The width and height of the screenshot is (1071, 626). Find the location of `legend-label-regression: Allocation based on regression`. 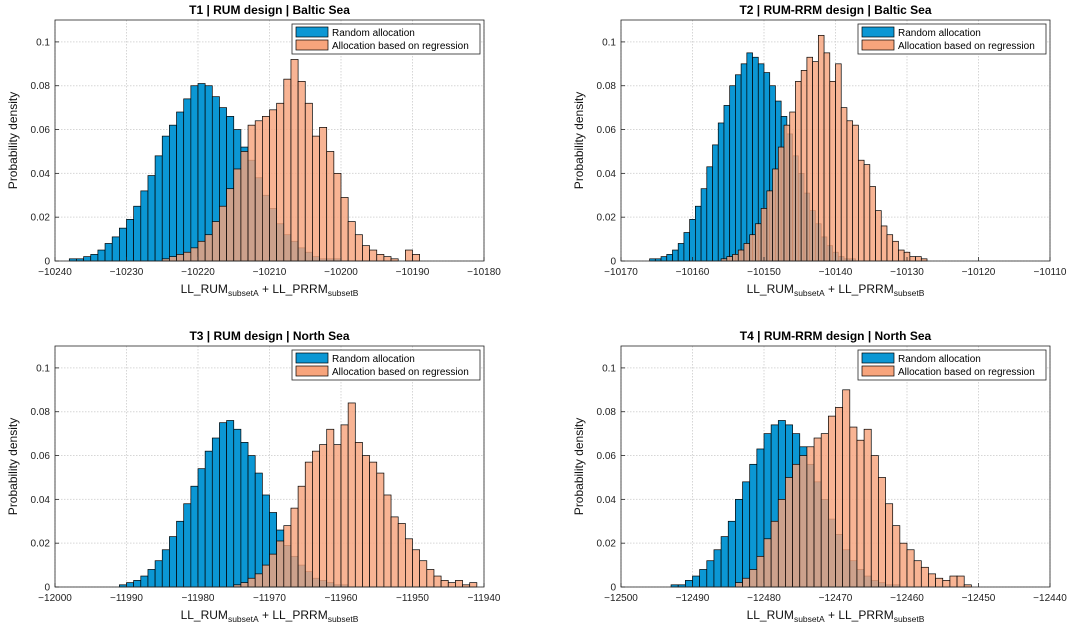

legend-label-regression: Allocation based on regression is located at coordinates (966, 372).